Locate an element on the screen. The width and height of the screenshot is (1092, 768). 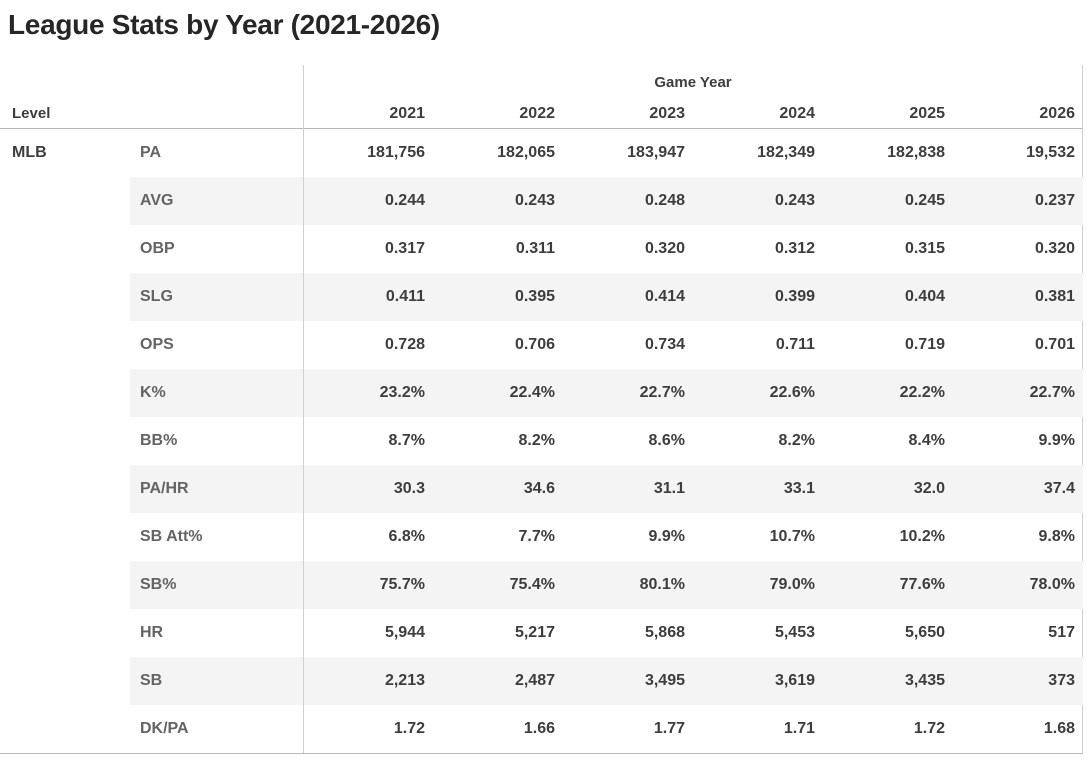
table-row: SB Att% 6.8% 7.7% 9.9% 10.7% 10.2% 9.8% is located at coordinates (541, 537).